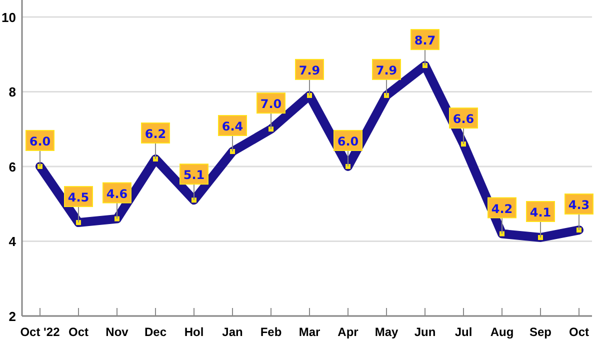 The image size is (600, 344). I want to click on x-tick-label: Hol, so click(194, 332).